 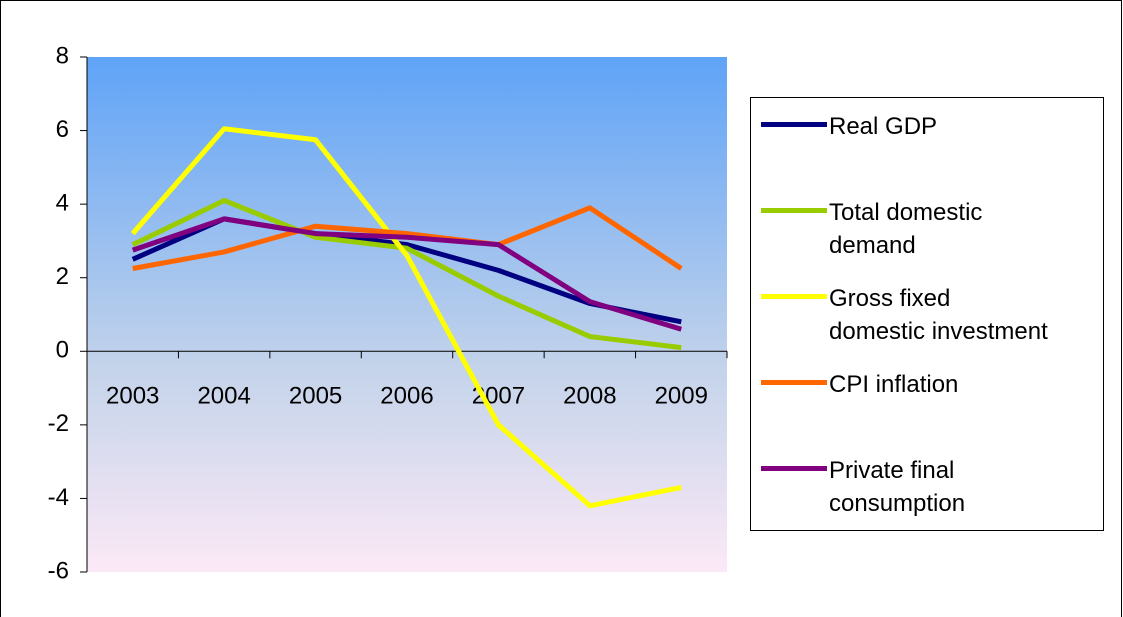 What do you see at coordinates (897, 487) in the screenshot?
I see `legend-label: Private final consumption` at bounding box center [897, 487].